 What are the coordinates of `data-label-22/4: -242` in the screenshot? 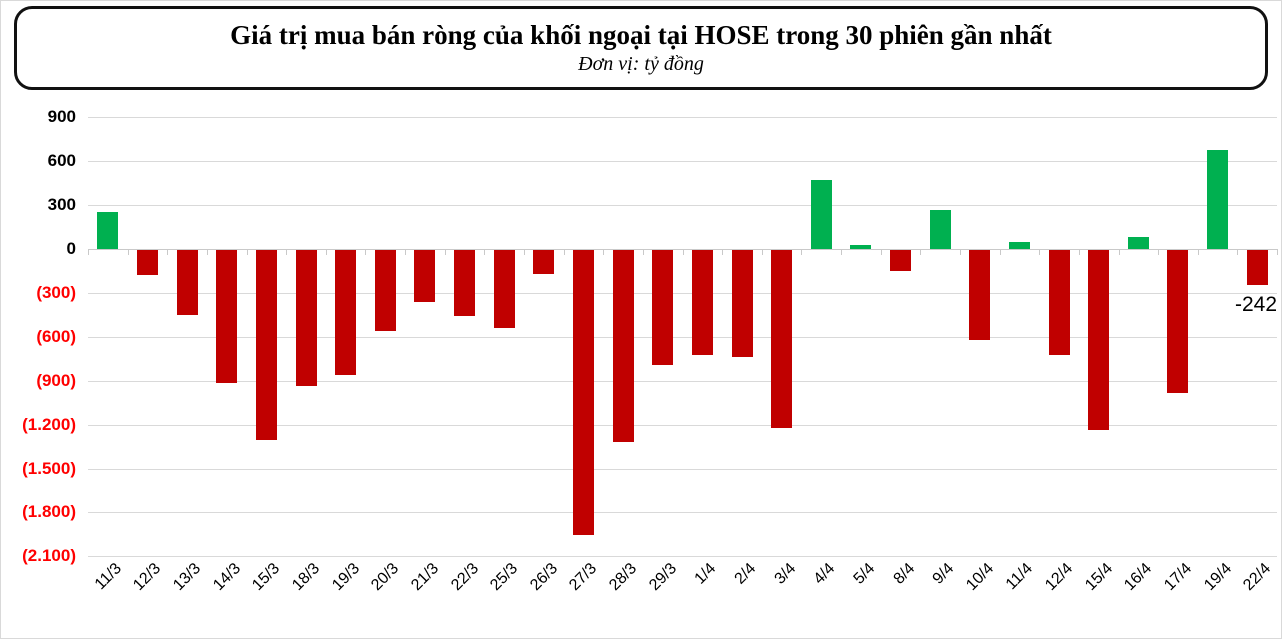 It's located at (1255, 305).